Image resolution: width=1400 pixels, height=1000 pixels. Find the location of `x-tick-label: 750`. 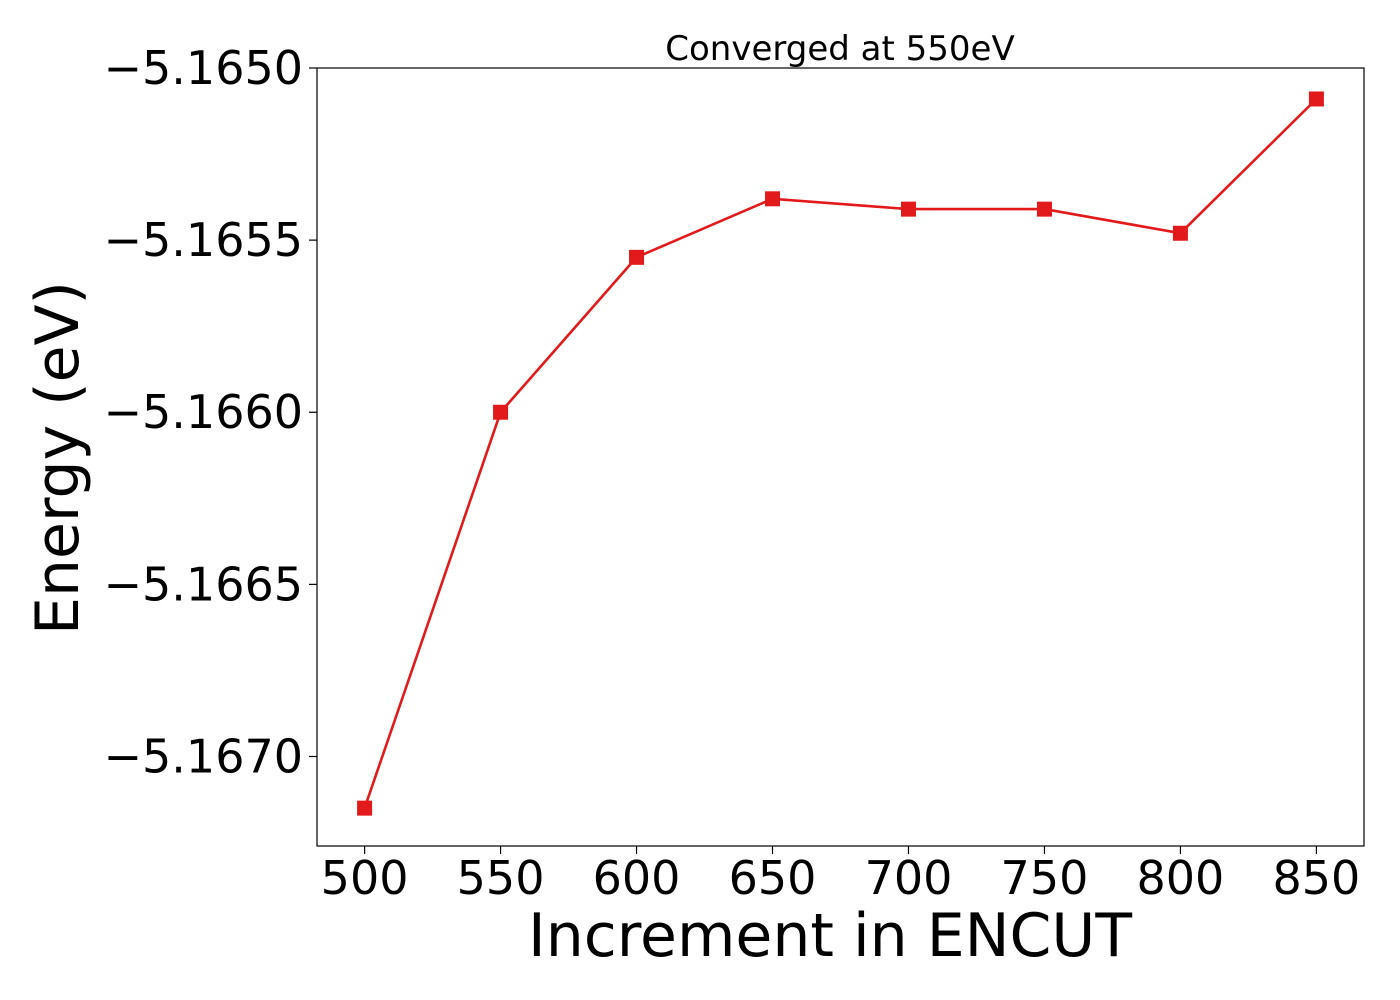

x-tick-label: 750 is located at coordinates (1045, 878).